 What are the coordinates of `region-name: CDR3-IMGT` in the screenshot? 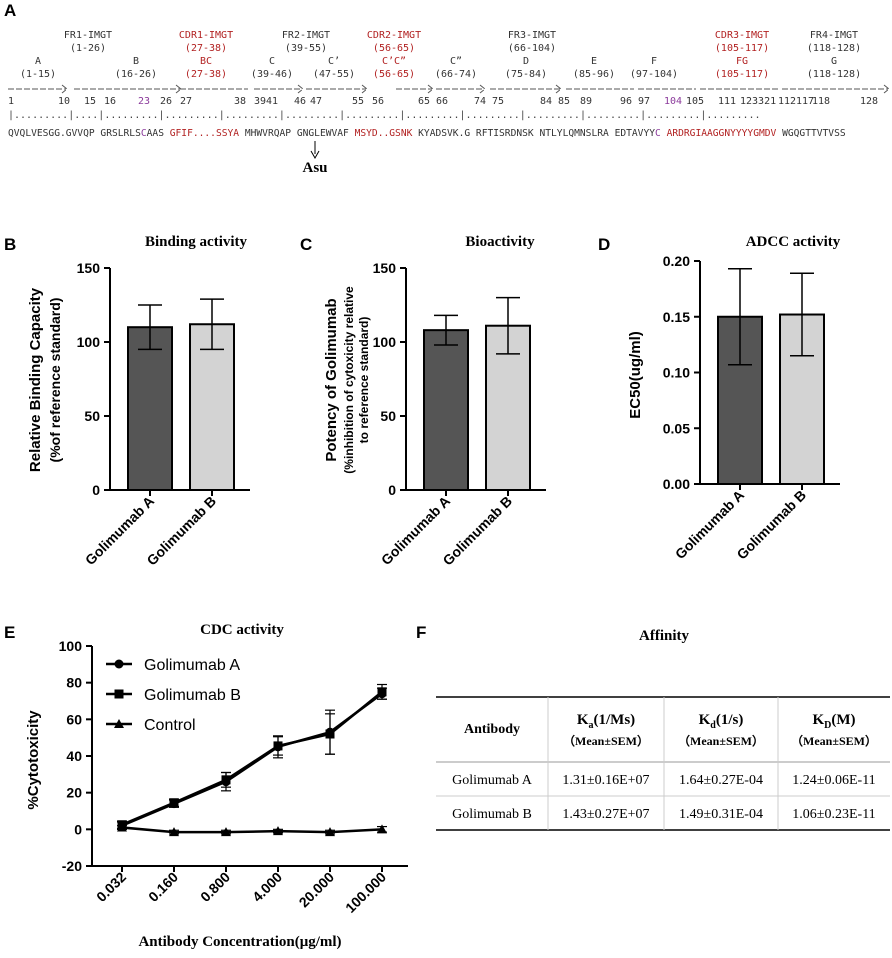 It's located at (742, 35).